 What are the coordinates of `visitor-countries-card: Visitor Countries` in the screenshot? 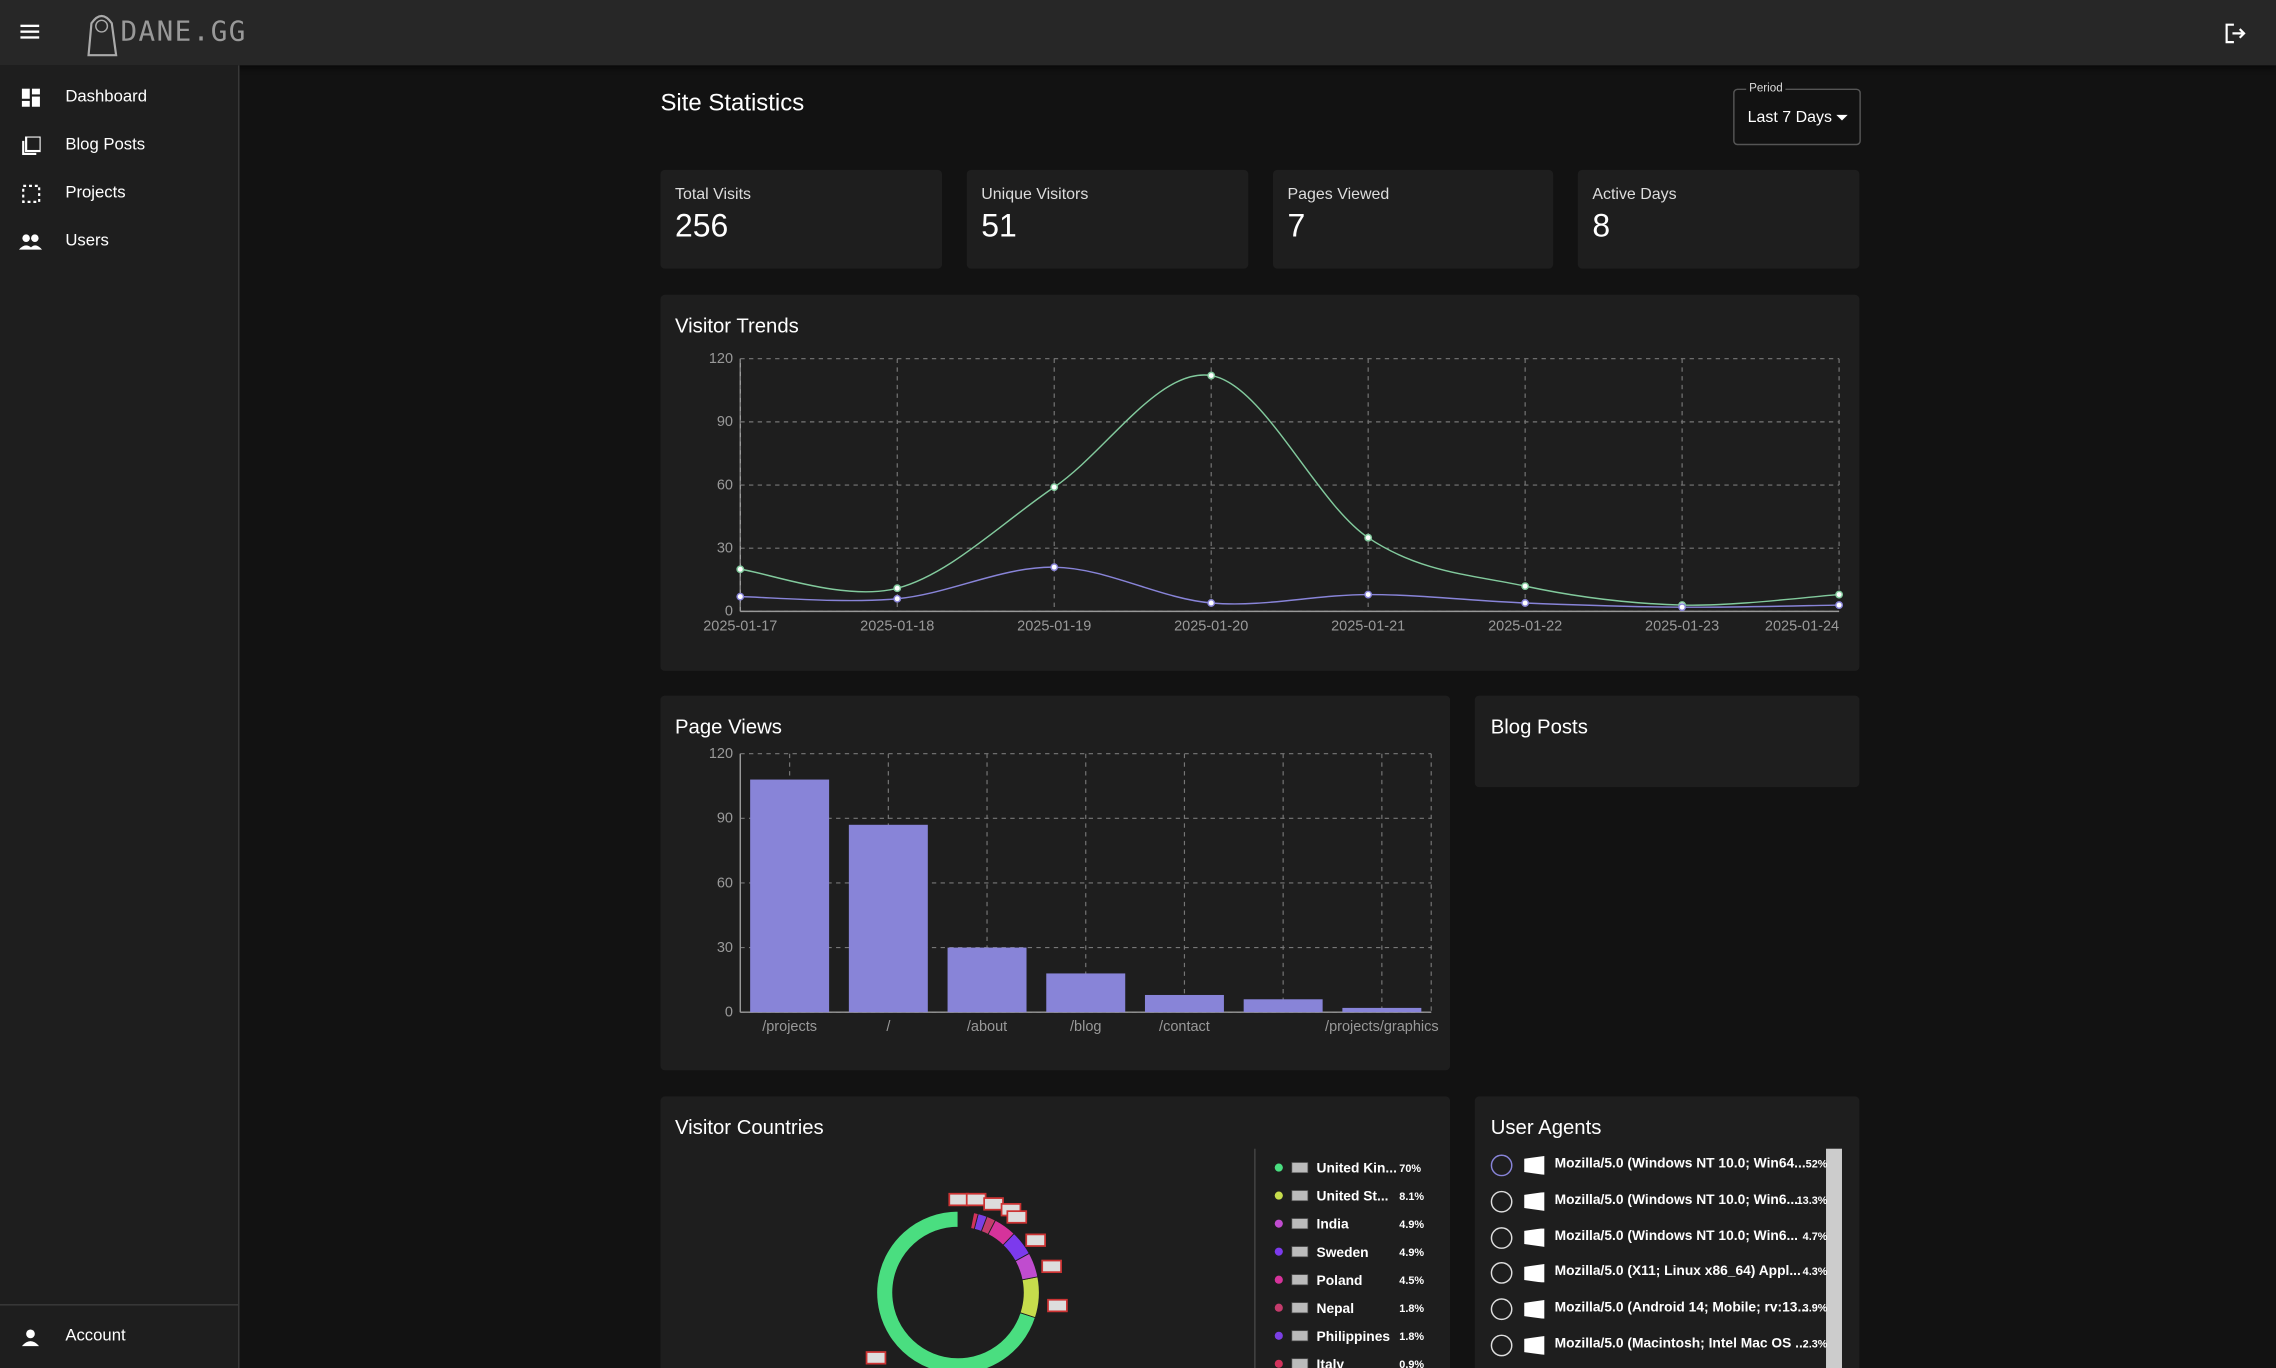 It's located at (1055, 1232).